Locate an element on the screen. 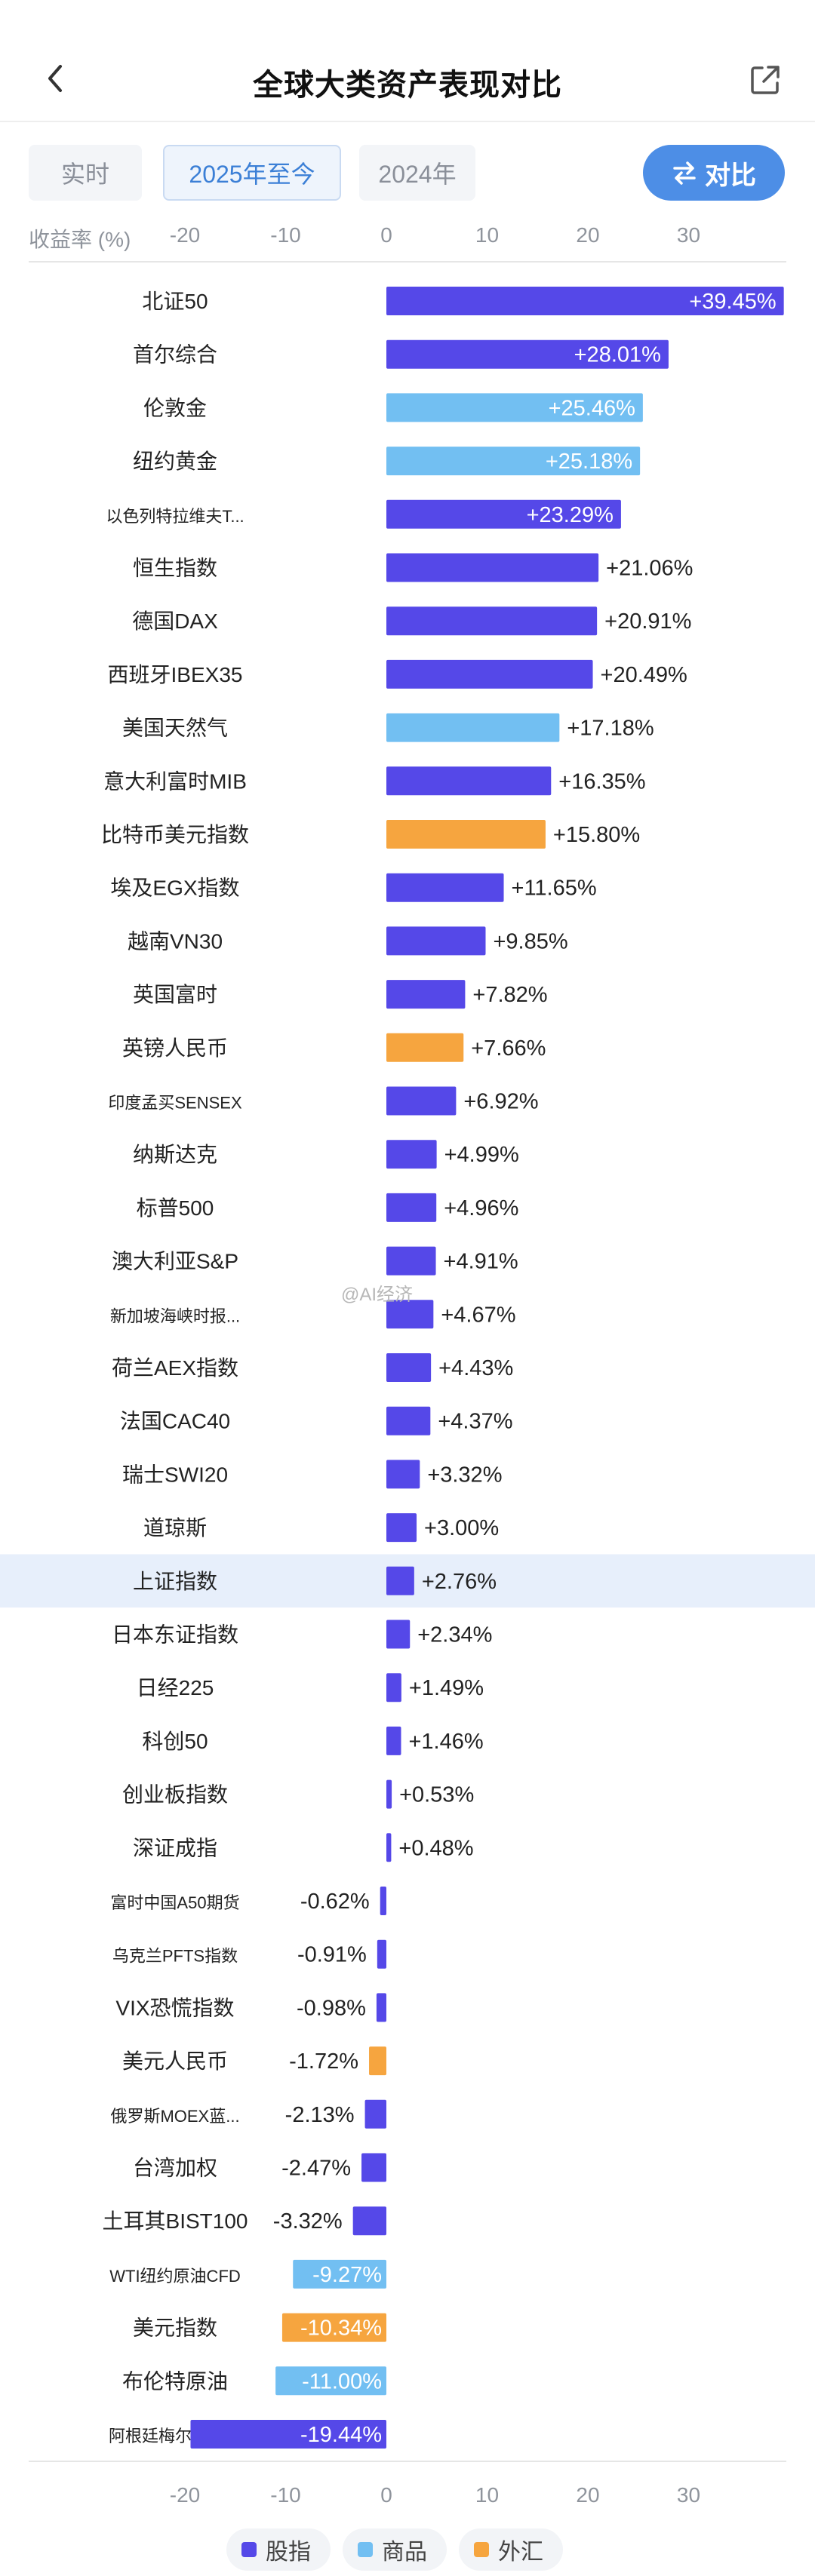 This screenshot has height=2576, width=815. legend-item-forex: 外汇 is located at coordinates (511, 2549).